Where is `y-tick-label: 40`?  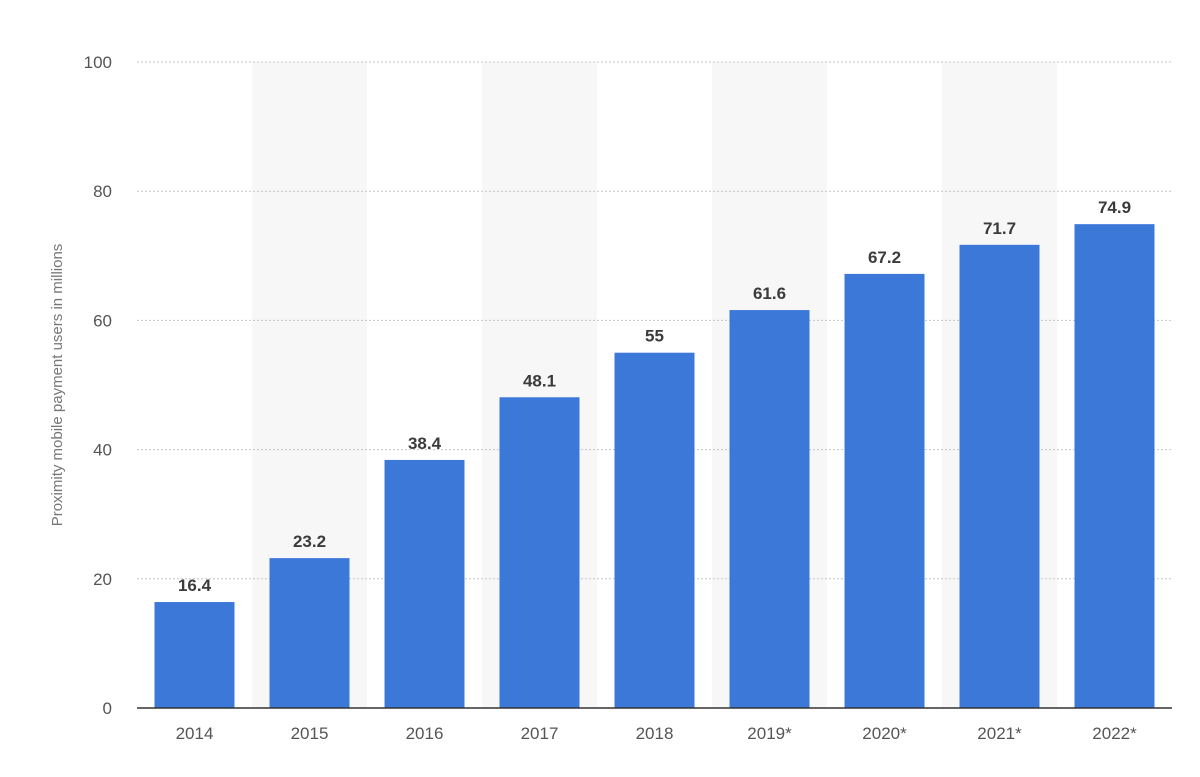
y-tick-label: 40 is located at coordinates (102, 450).